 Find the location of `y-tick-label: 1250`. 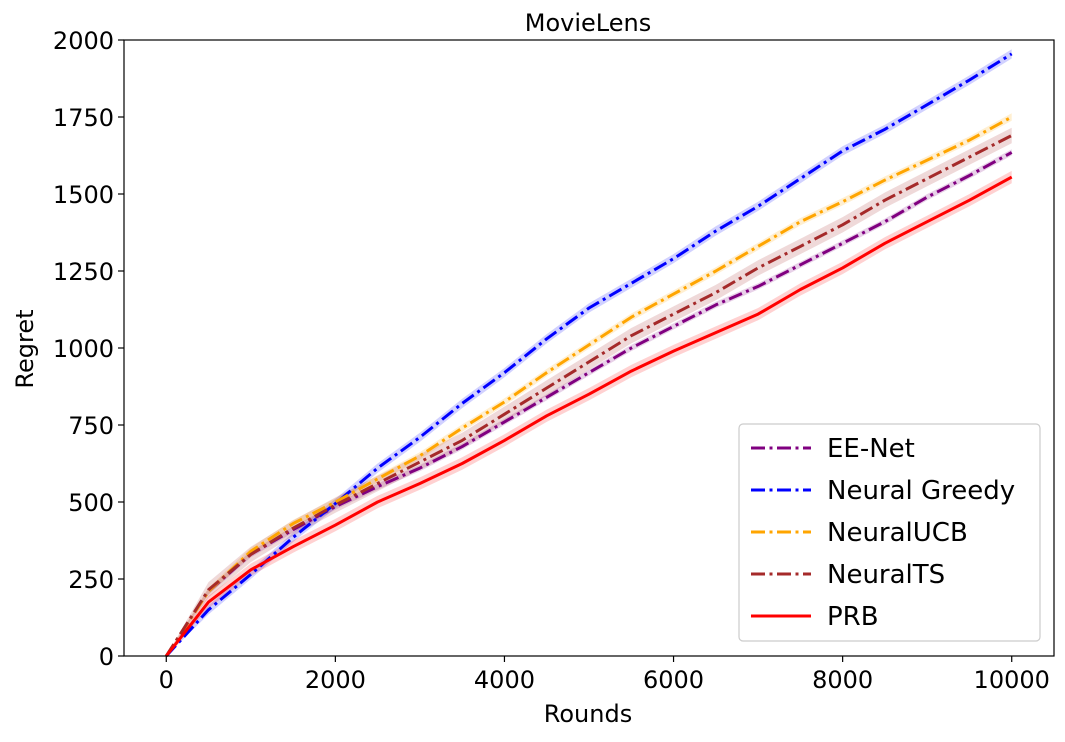

y-tick-label: 1250 is located at coordinates (83, 272).